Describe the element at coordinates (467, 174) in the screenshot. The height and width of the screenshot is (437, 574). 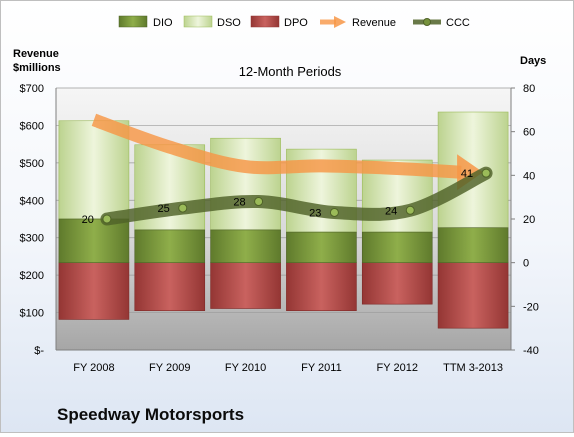
I see `ccc-data-label: 41` at that location.